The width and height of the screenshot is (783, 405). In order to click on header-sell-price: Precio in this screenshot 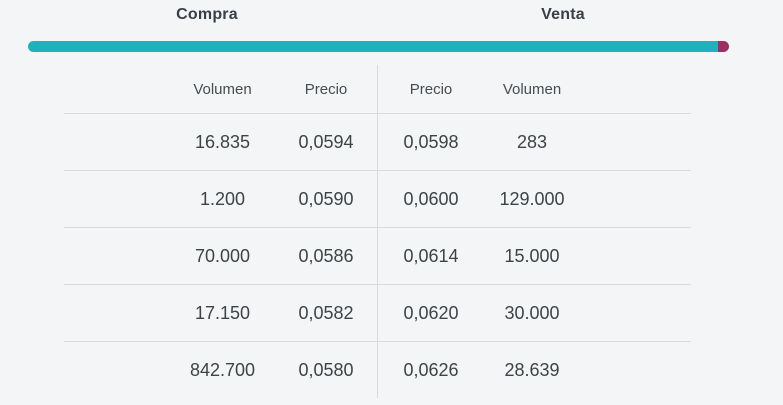, I will do `click(430, 89)`.